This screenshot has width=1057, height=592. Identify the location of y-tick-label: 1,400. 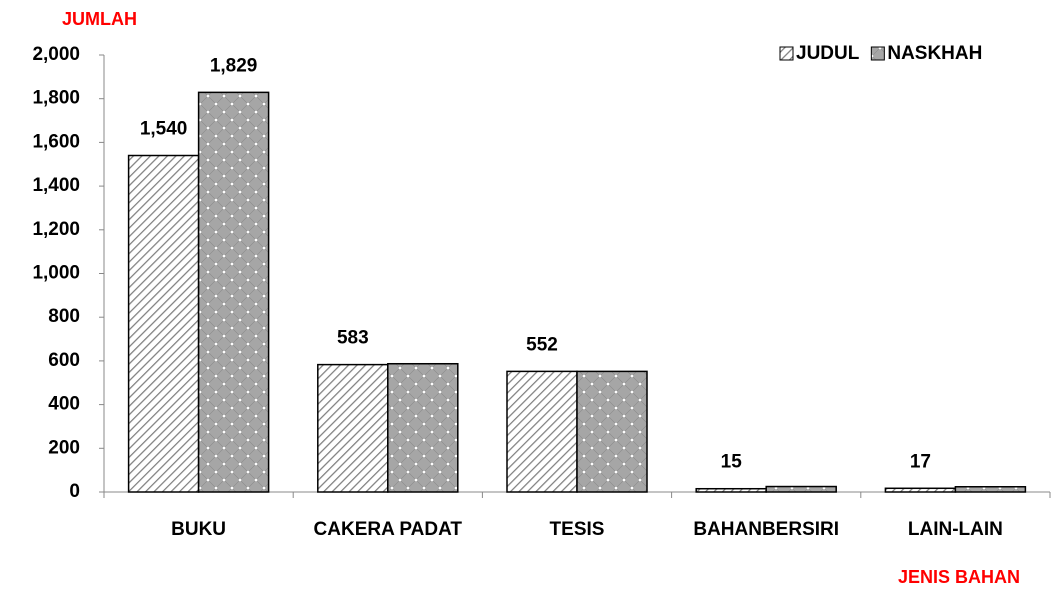
(56, 185).